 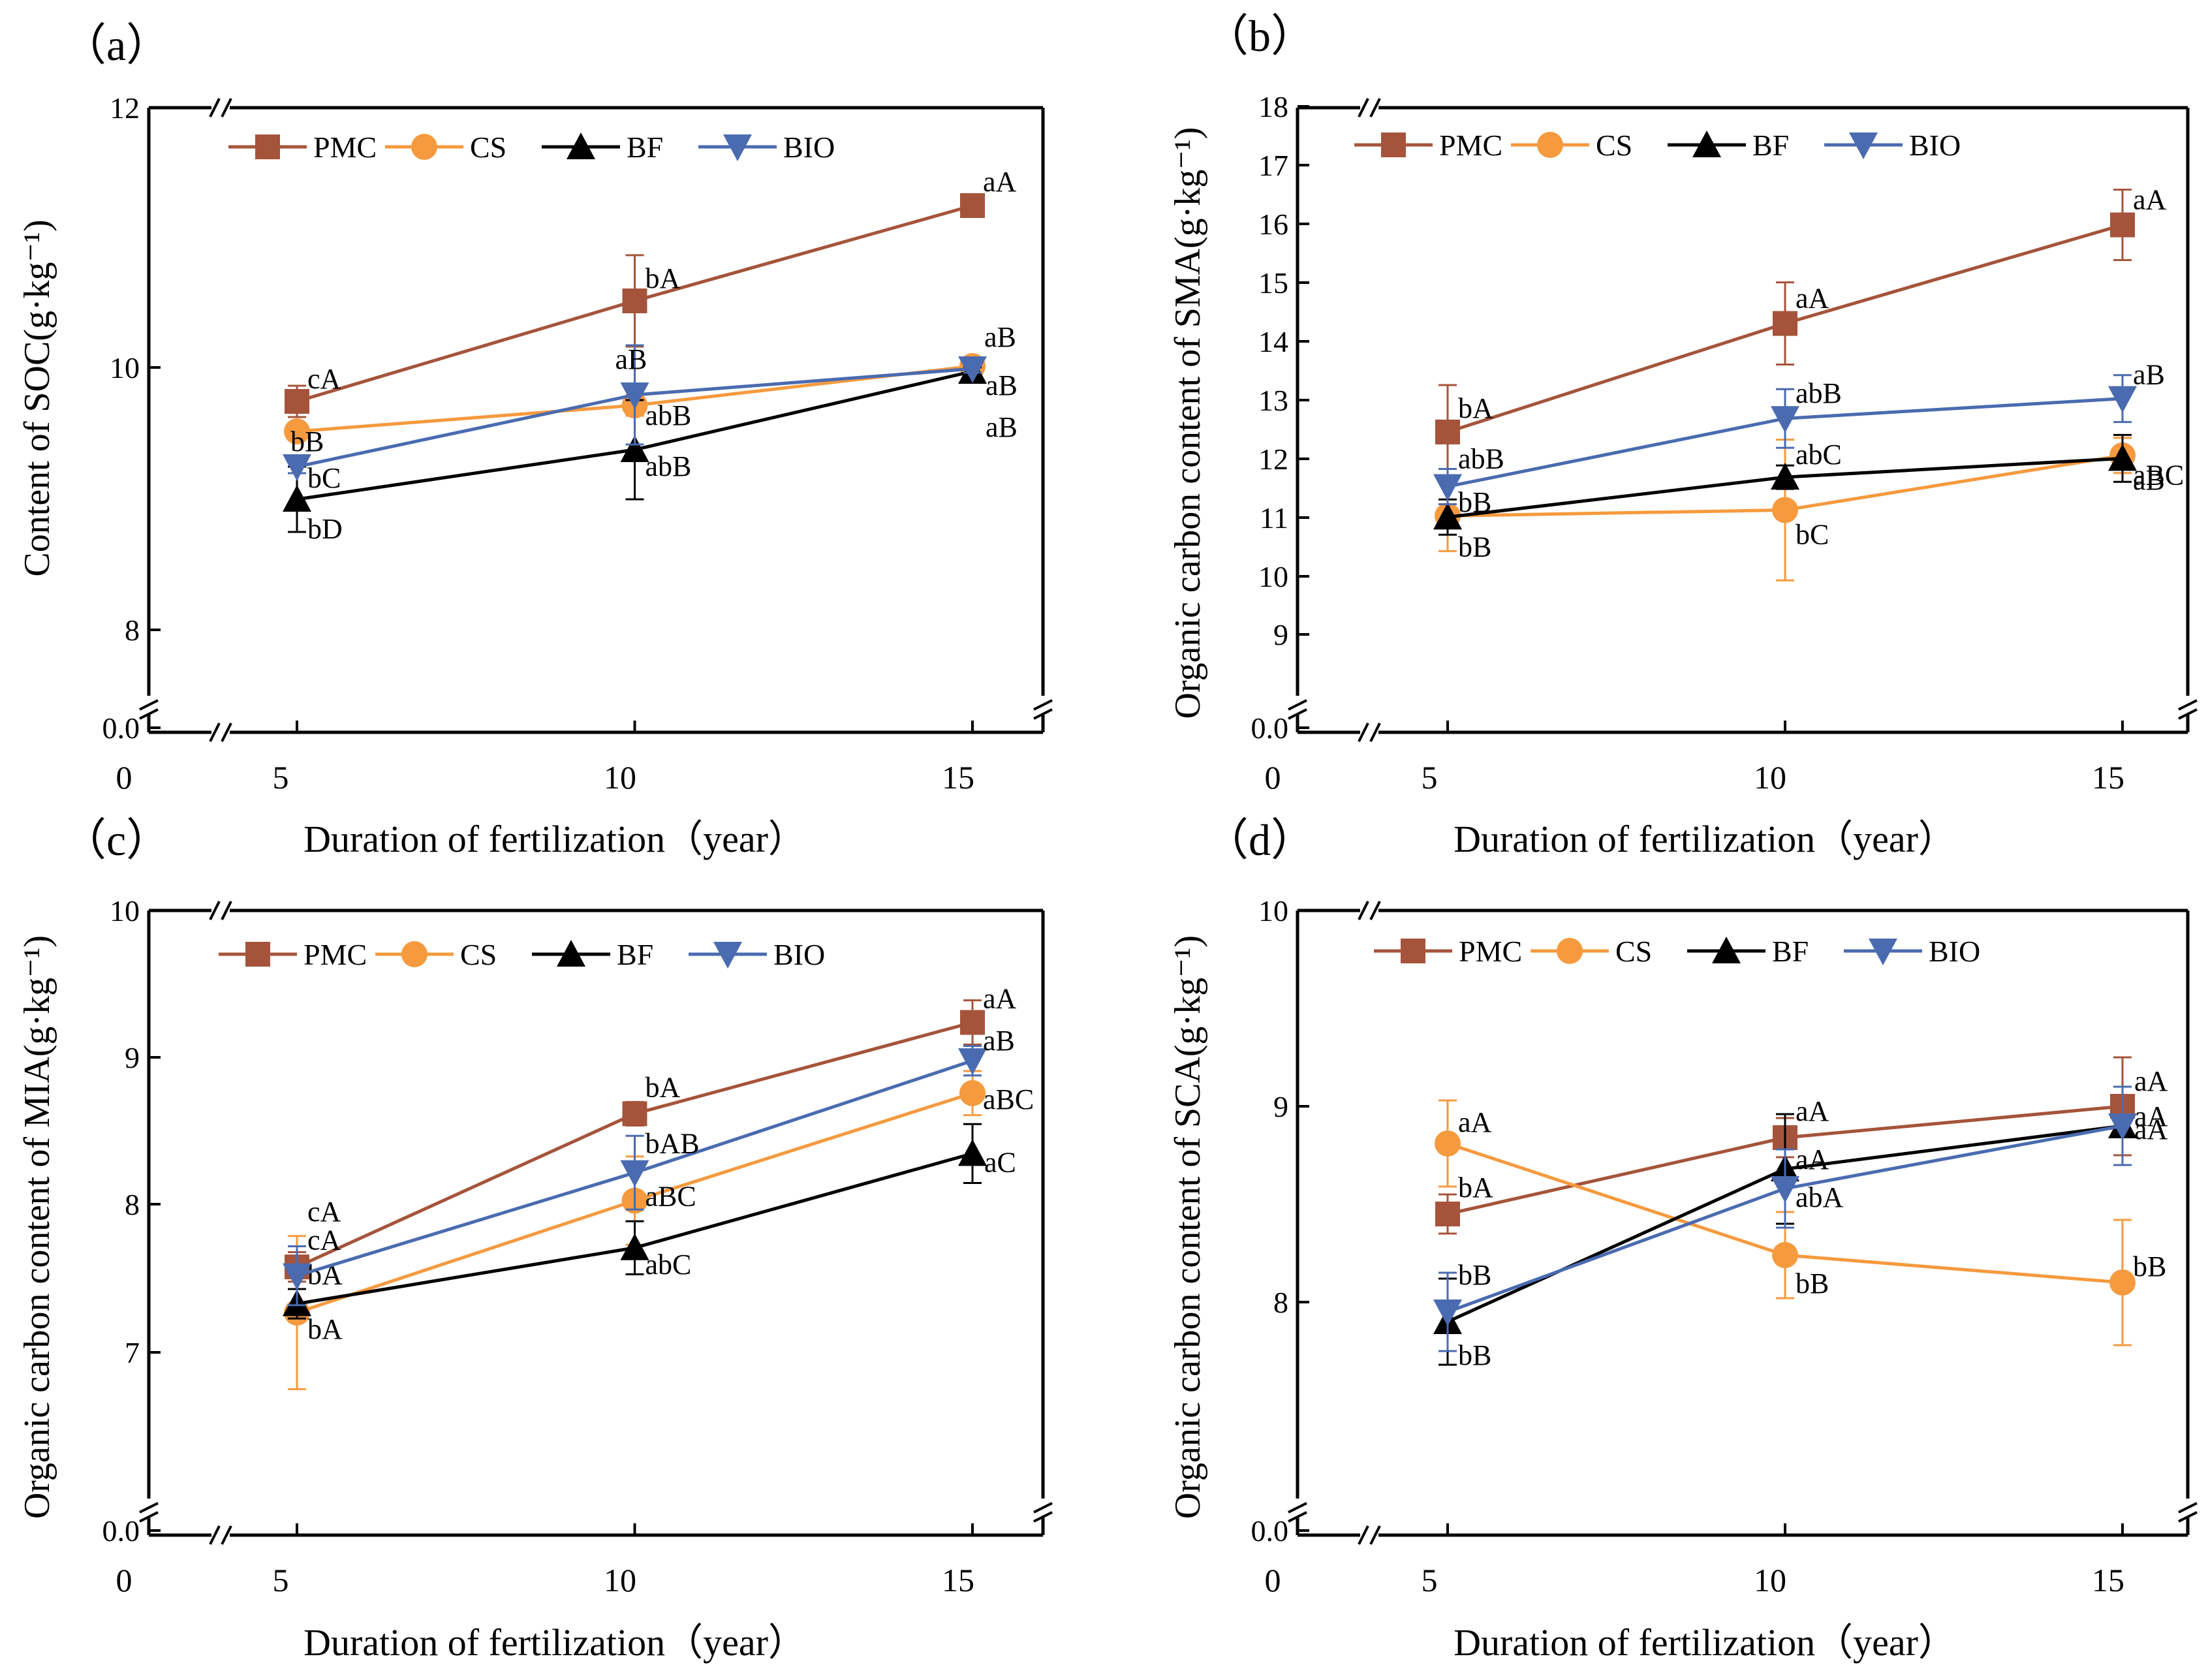 I want to click on significance-label: aBC, so click(x=2158, y=475).